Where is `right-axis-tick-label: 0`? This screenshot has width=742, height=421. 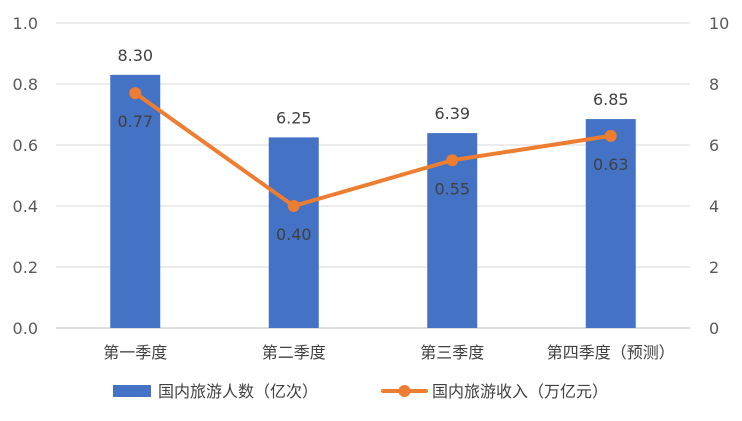 right-axis-tick-label: 0 is located at coordinates (714, 328).